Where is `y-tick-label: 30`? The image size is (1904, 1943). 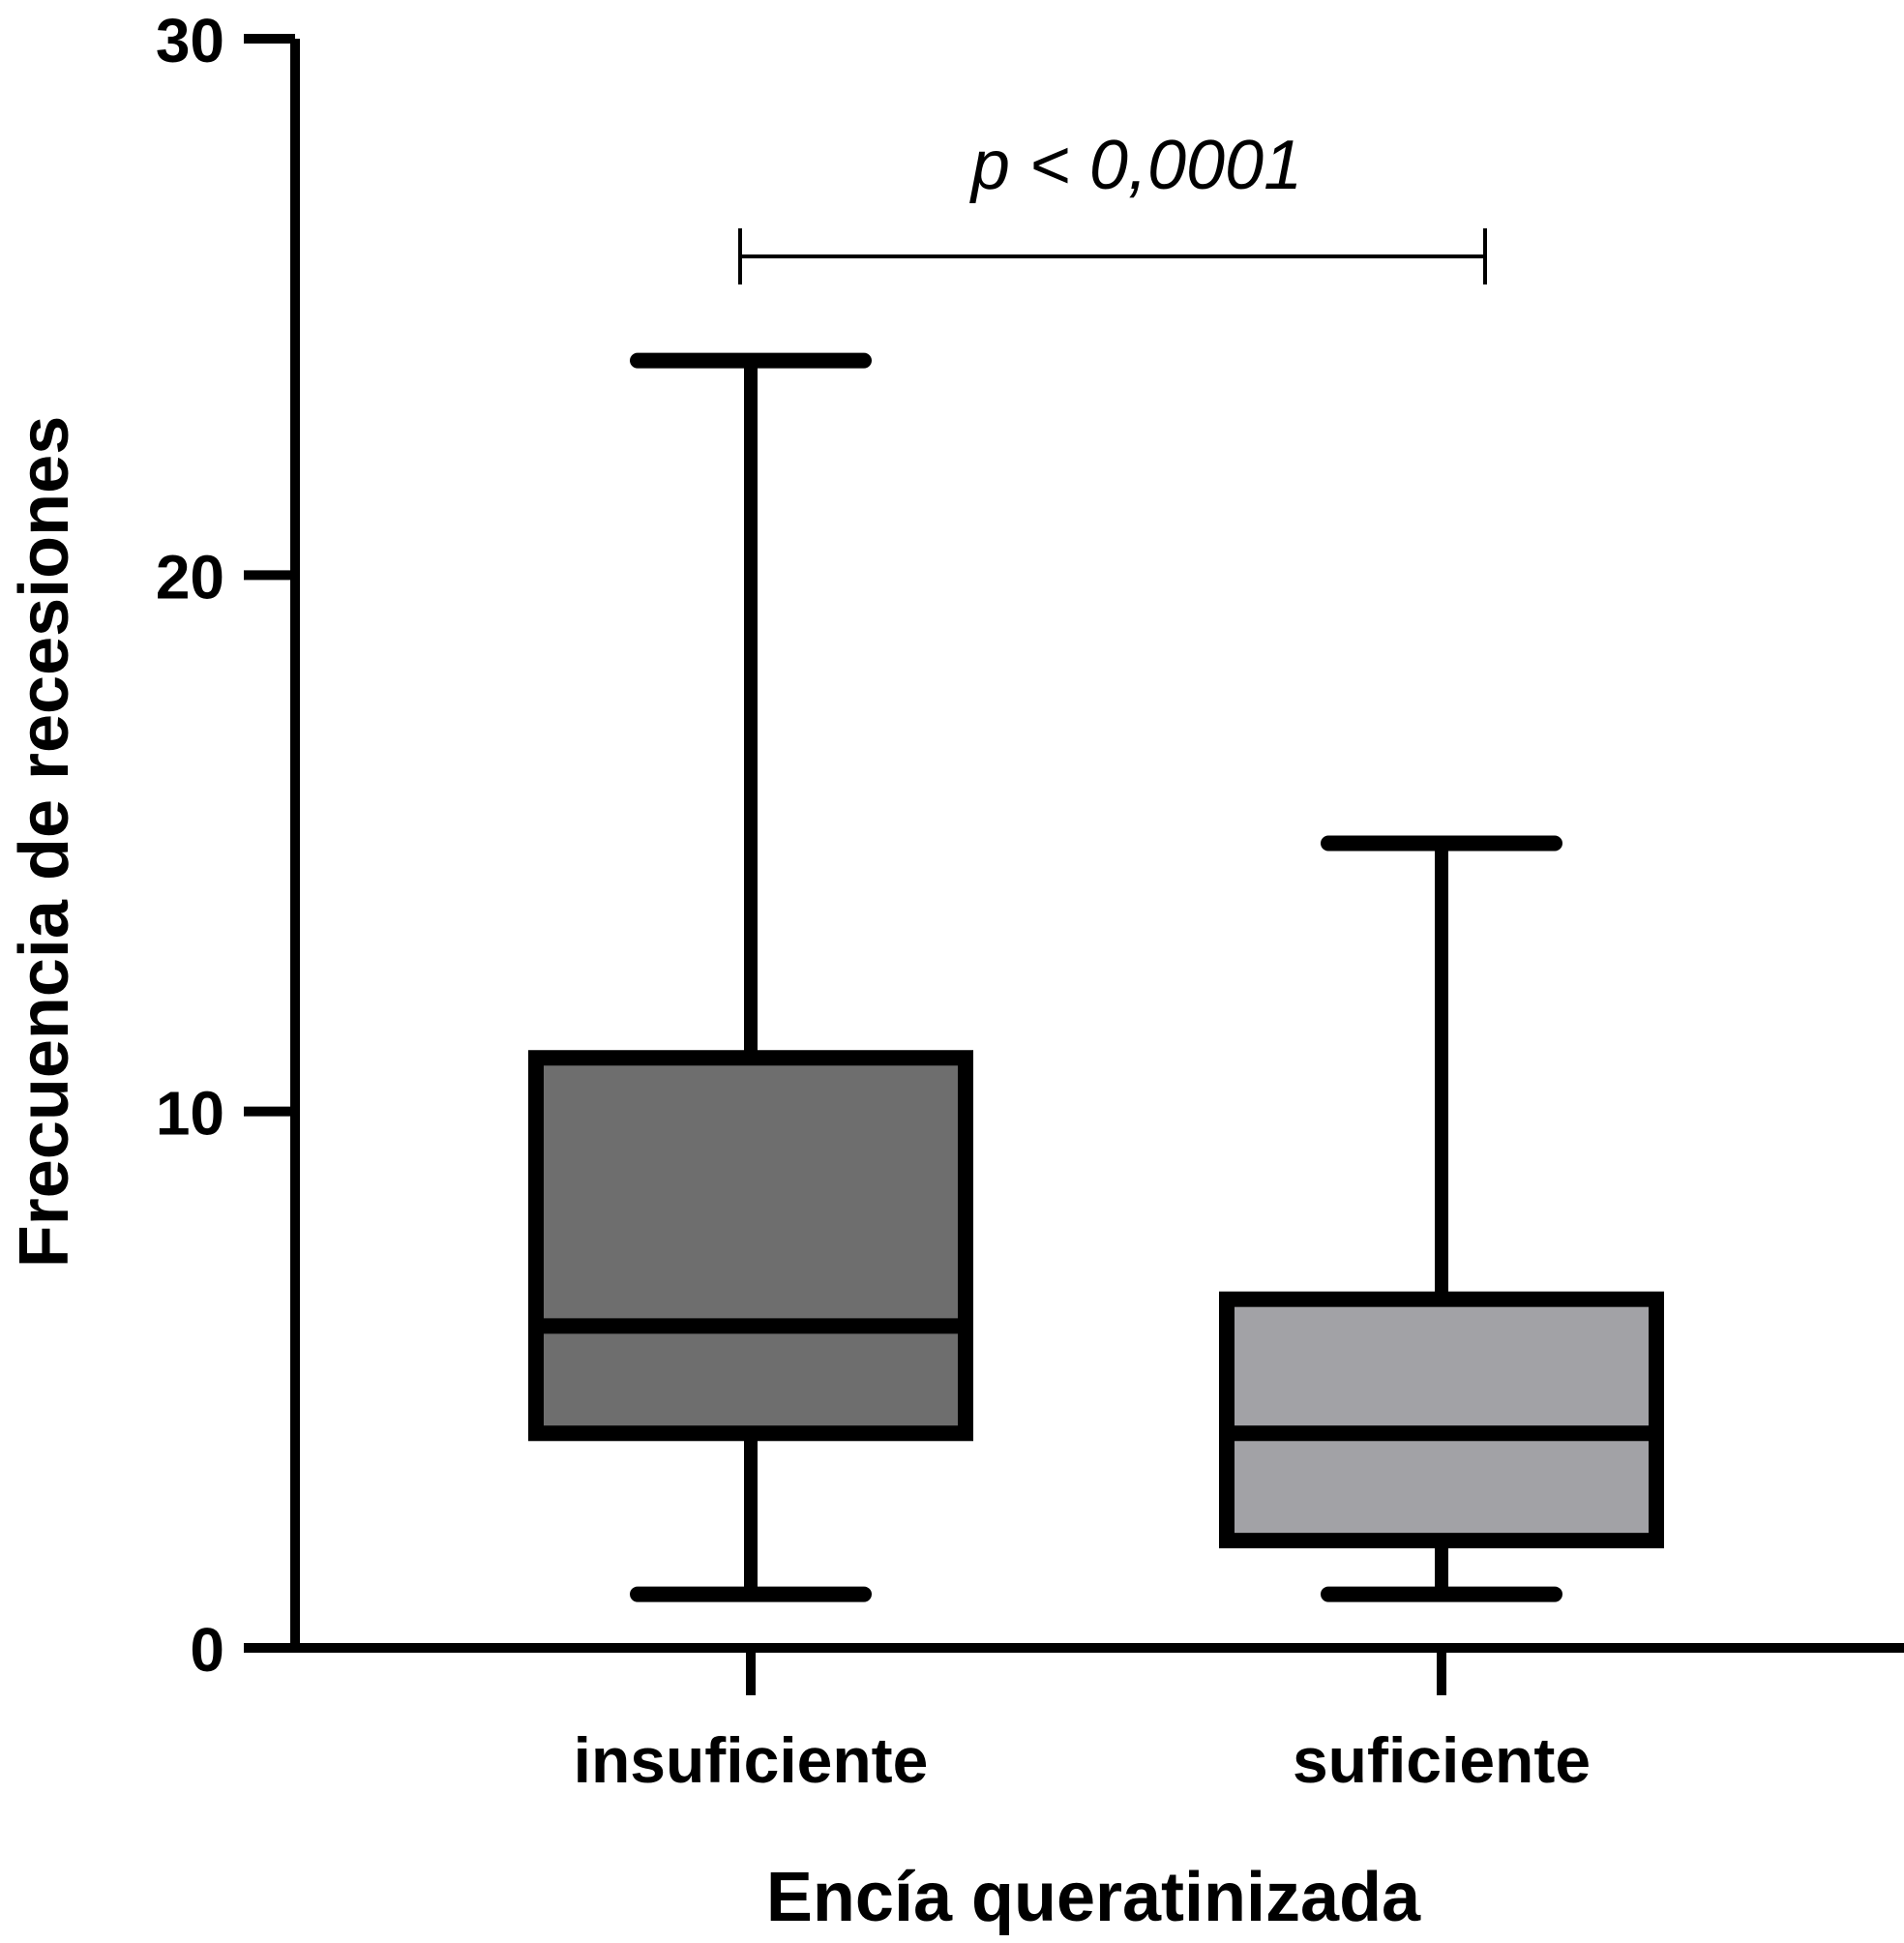 y-tick-label: 30 is located at coordinates (190, 40).